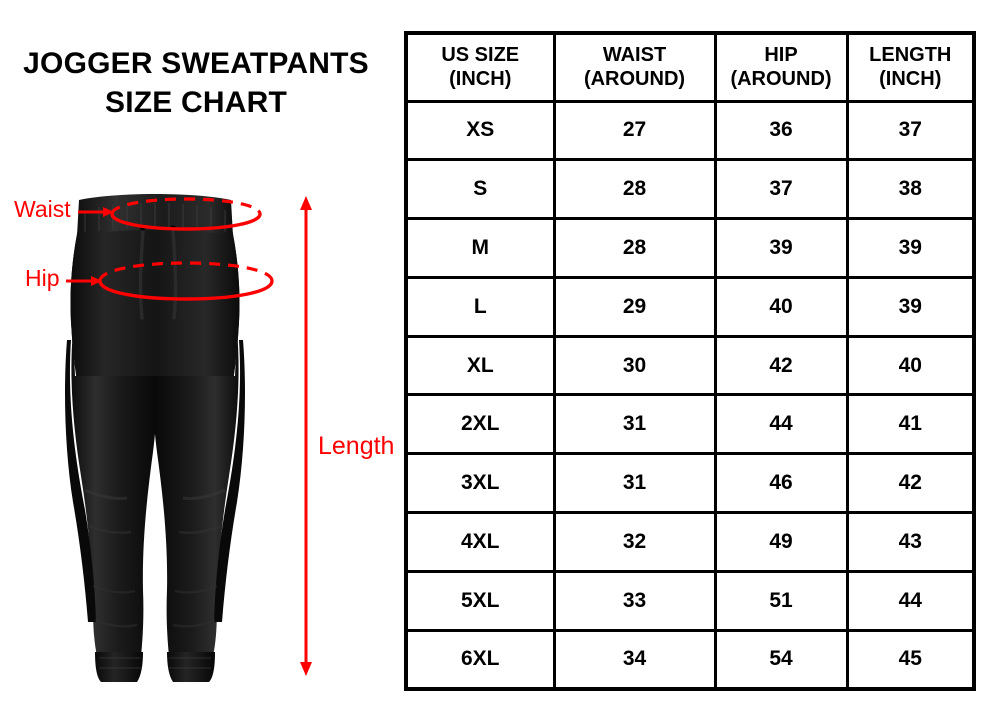 The width and height of the screenshot is (1000, 705). What do you see at coordinates (480, 67) in the screenshot?
I see `column-header-us-size: US SIZE (INCH)` at bounding box center [480, 67].